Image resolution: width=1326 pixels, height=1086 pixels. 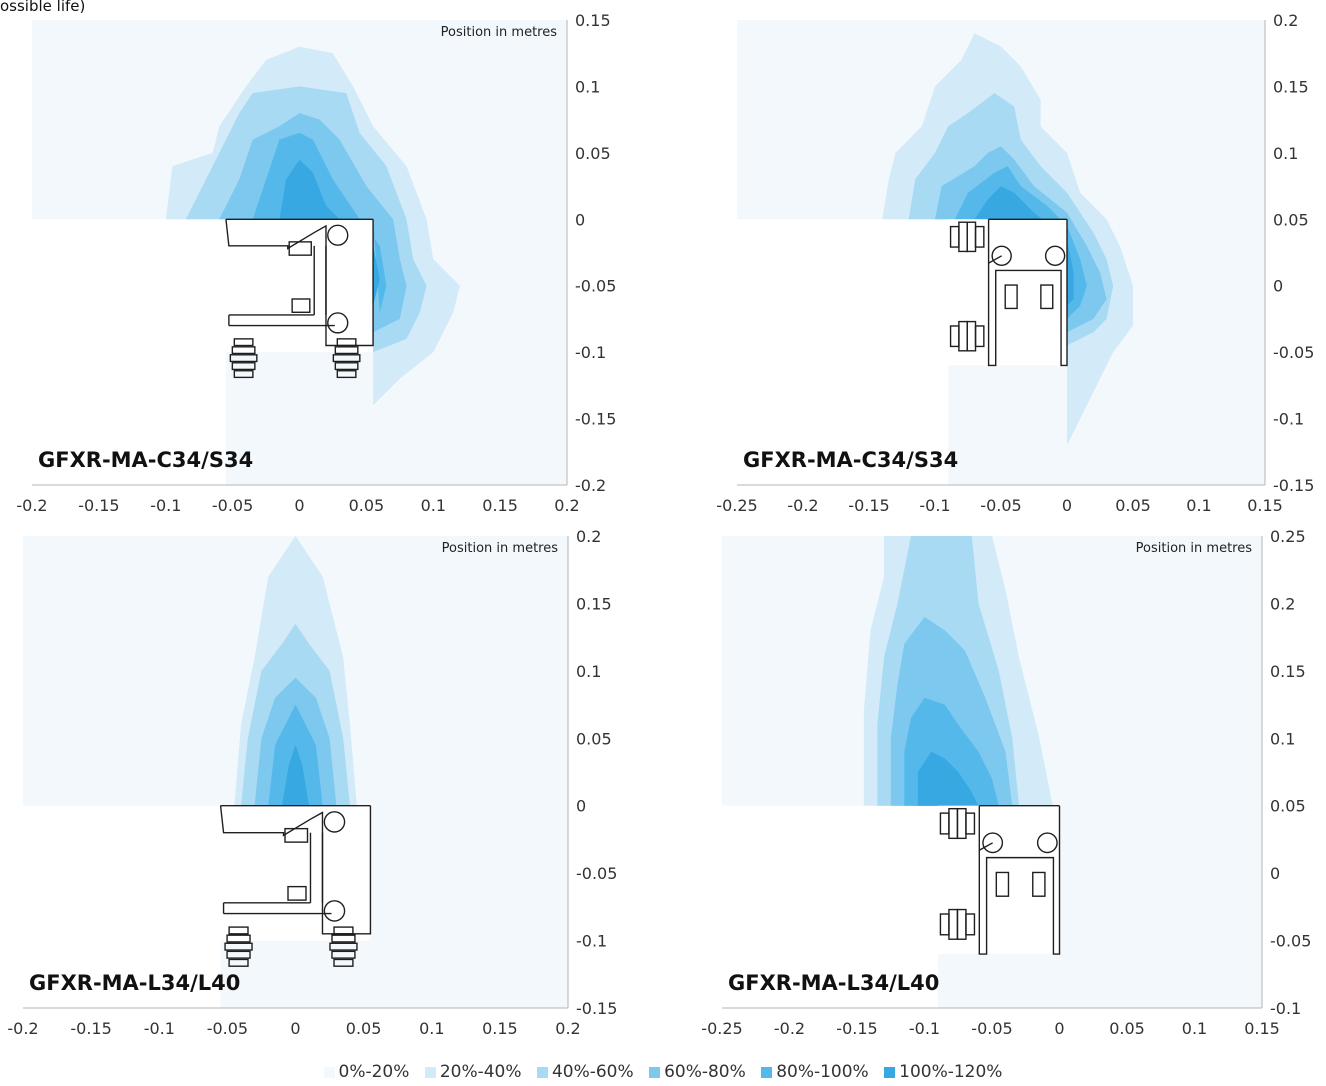 What do you see at coordinates (705, 1072) in the screenshot?
I see `legend-label: 60%-80%` at bounding box center [705, 1072].